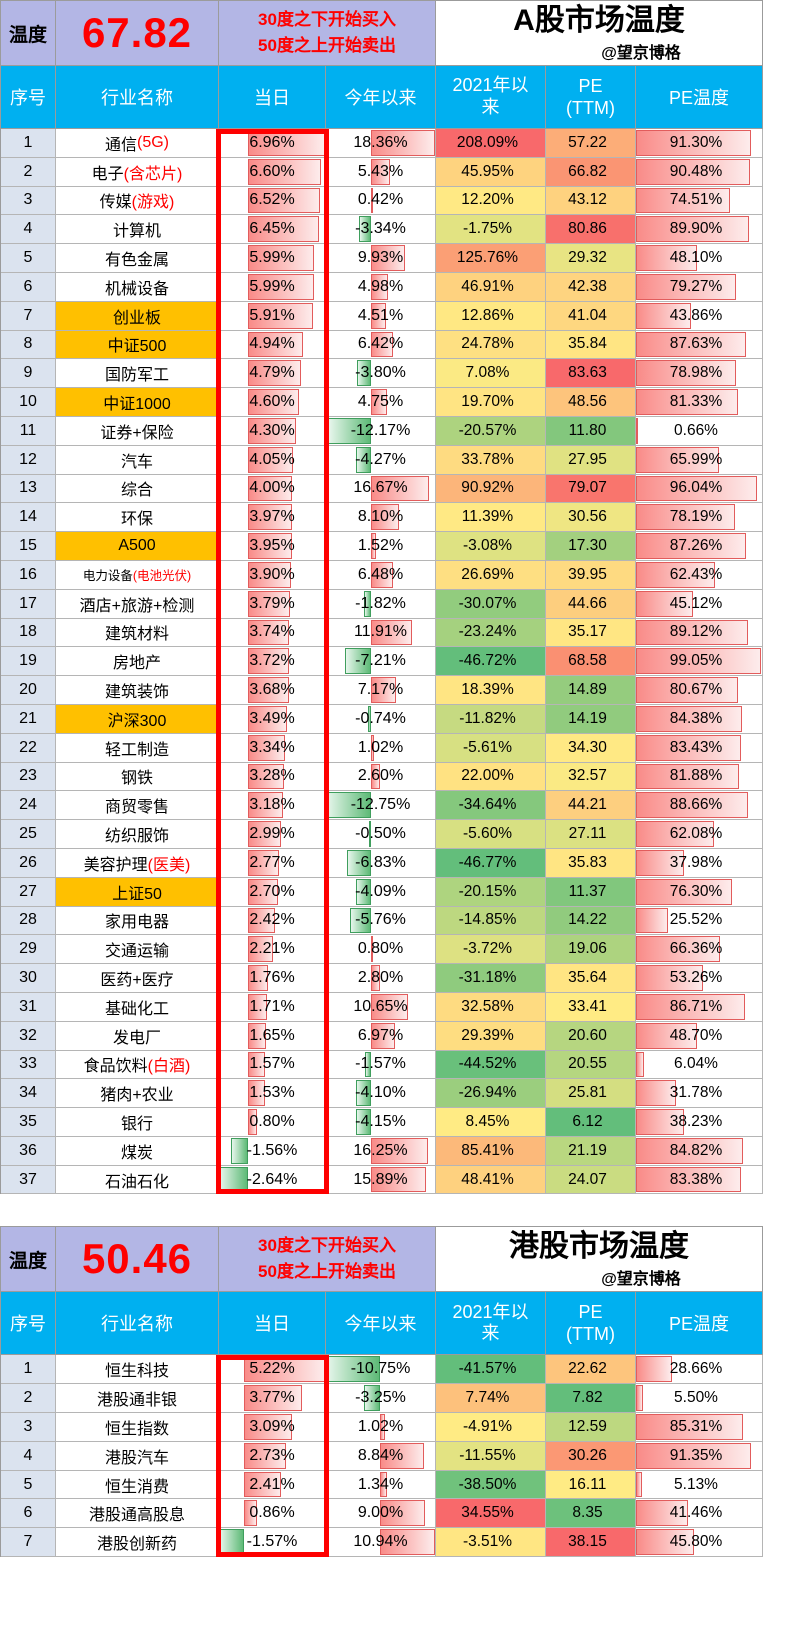 This screenshot has height=1648, width=800. Describe the element at coordinates (272, 661) in the screenshot. I see `cell-value: 3.72%` at that location.